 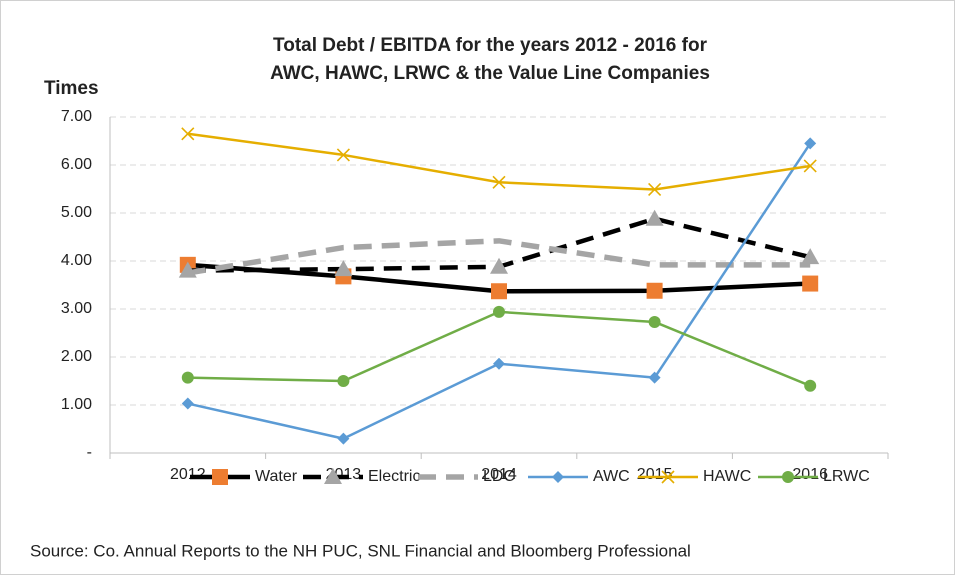 What do you see at coordinates (76, 356) in the screenshot?
I see `y-tick-label: 2.00` at bounding box center [76, 356].